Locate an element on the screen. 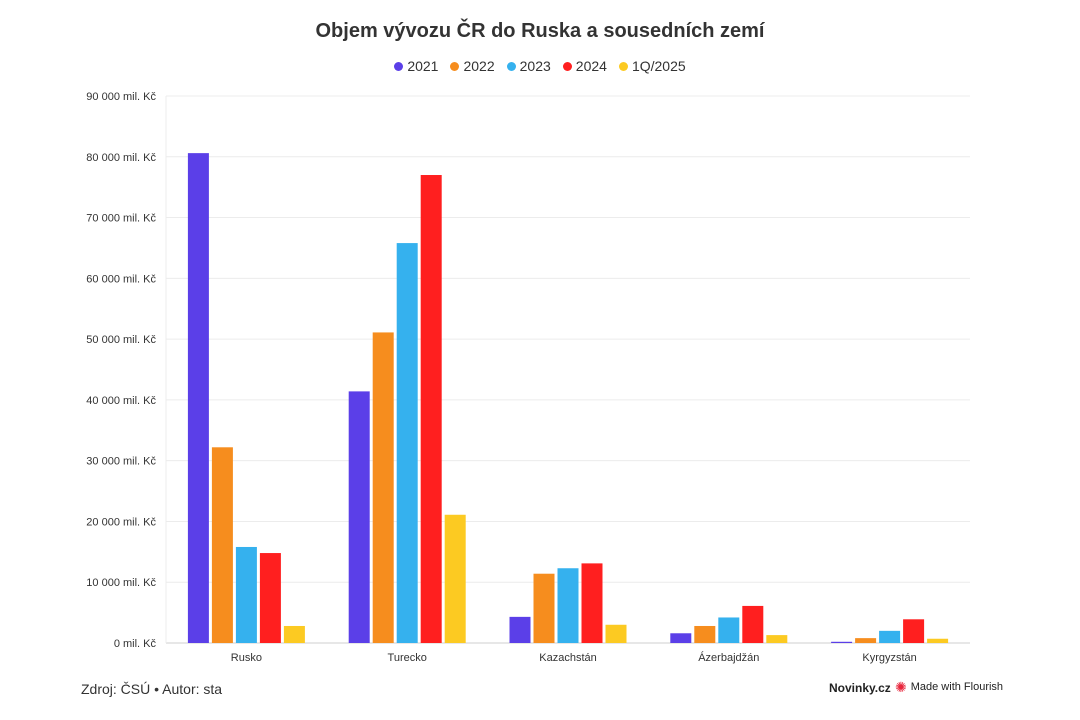 The width and height of the screenshot is (1080, 720). y-tick-label: 70 000 mil. Kč is located at coordinates (121, 219).